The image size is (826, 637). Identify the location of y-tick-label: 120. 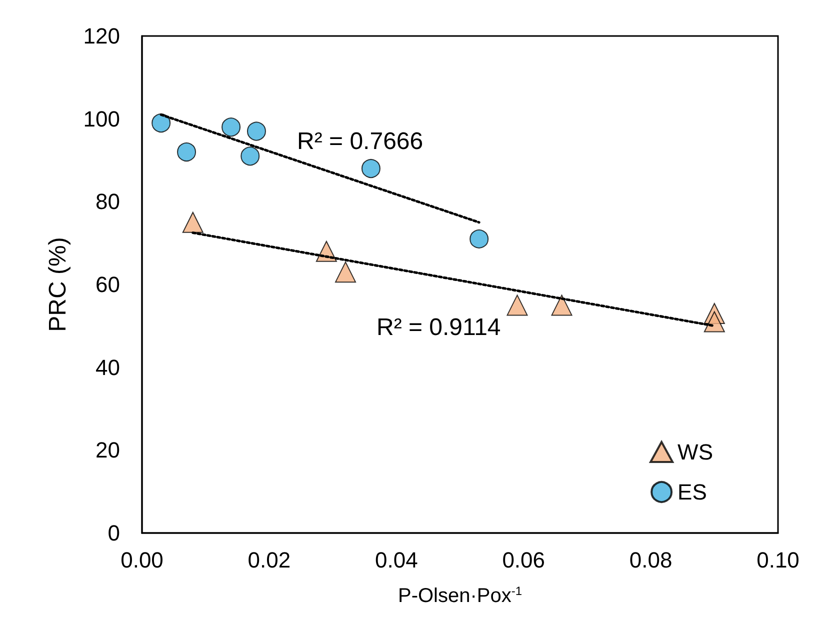
(101, 36).